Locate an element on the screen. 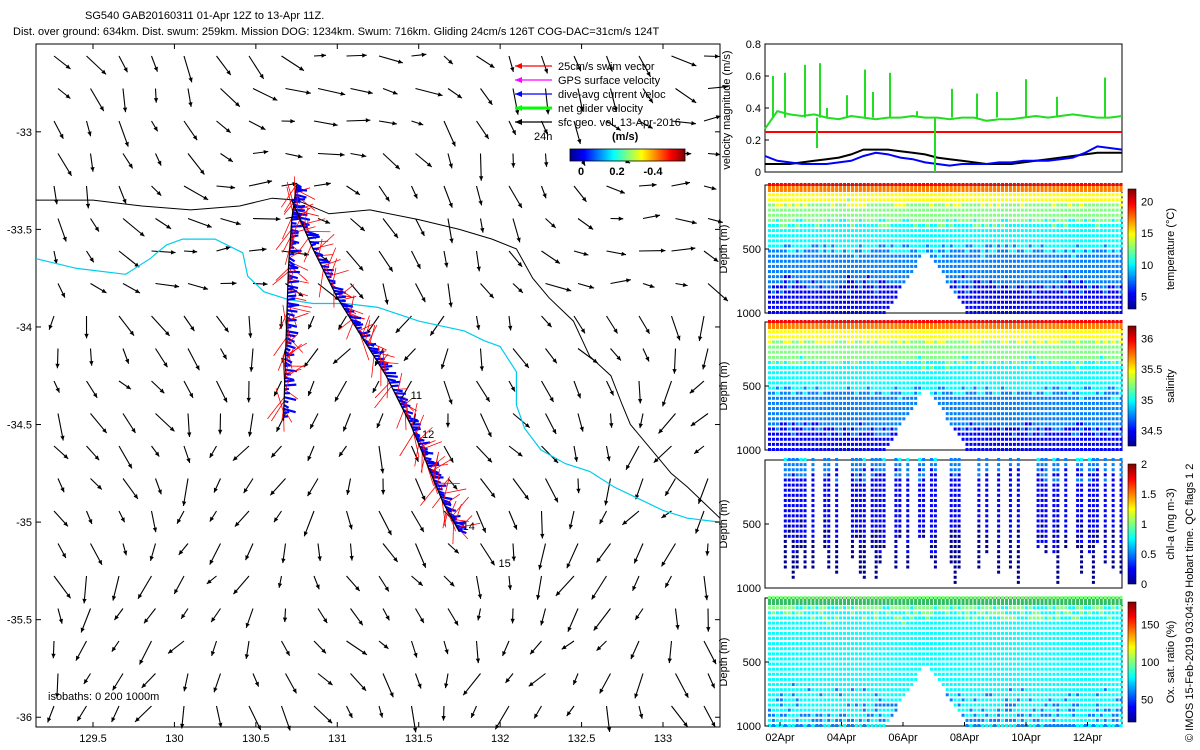 This screenshot has width=1200, height=750. y-tick-label: -34.5 is located at coordinates (19, 426).